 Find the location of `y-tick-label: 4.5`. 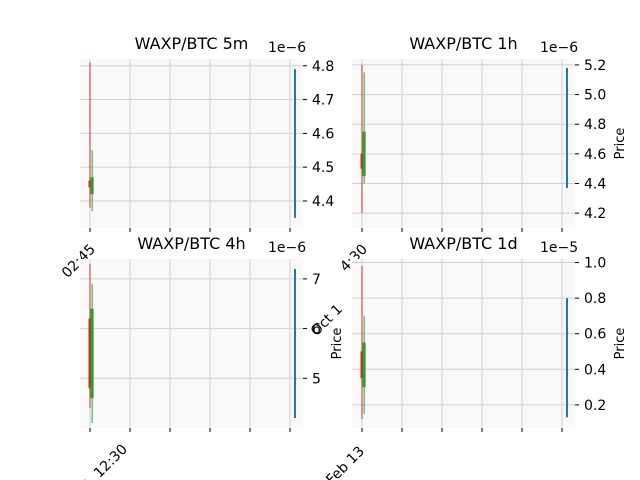

y-tick-label: 4.5 is located at coordinates (323, 168).